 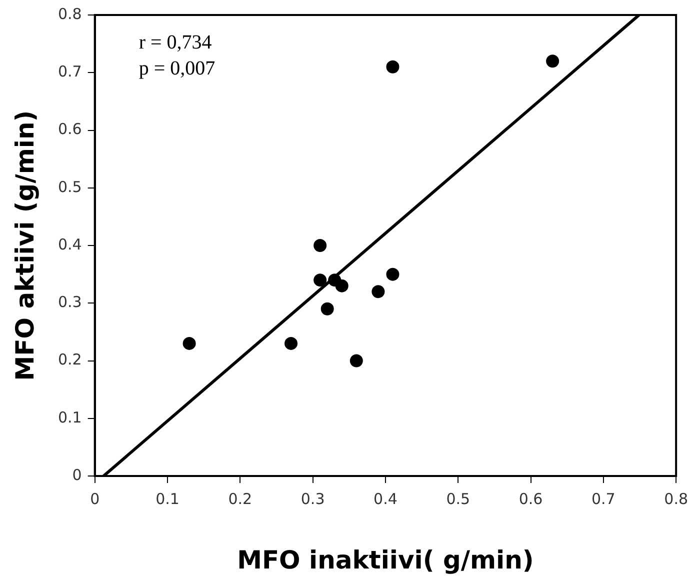 What do you see at coordinates (386, 499) in the screenshot?
I see `x-tick-label: 0.4` at bounding box center [386, 499].